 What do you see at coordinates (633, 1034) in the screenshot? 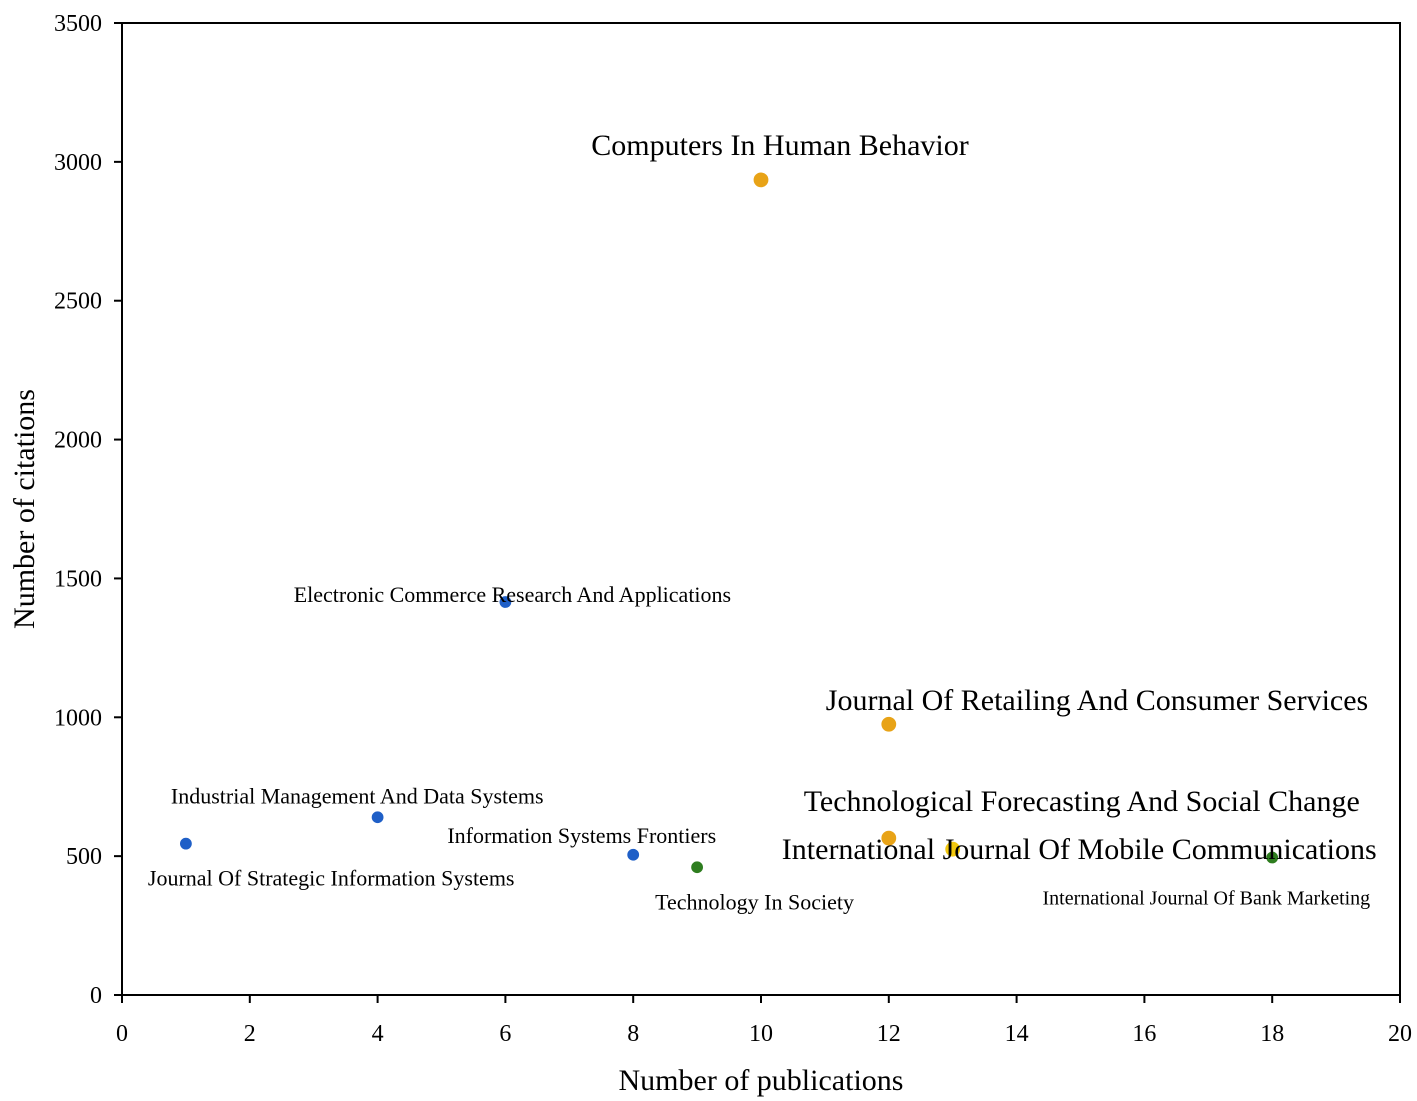
I see `x-tick-label: 8` at bounding box center [633, 1034].